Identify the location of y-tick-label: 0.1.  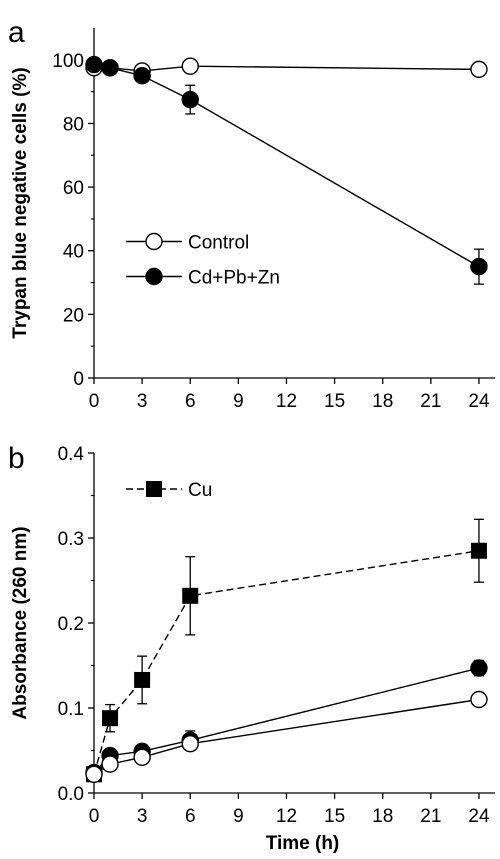
(71, 709).